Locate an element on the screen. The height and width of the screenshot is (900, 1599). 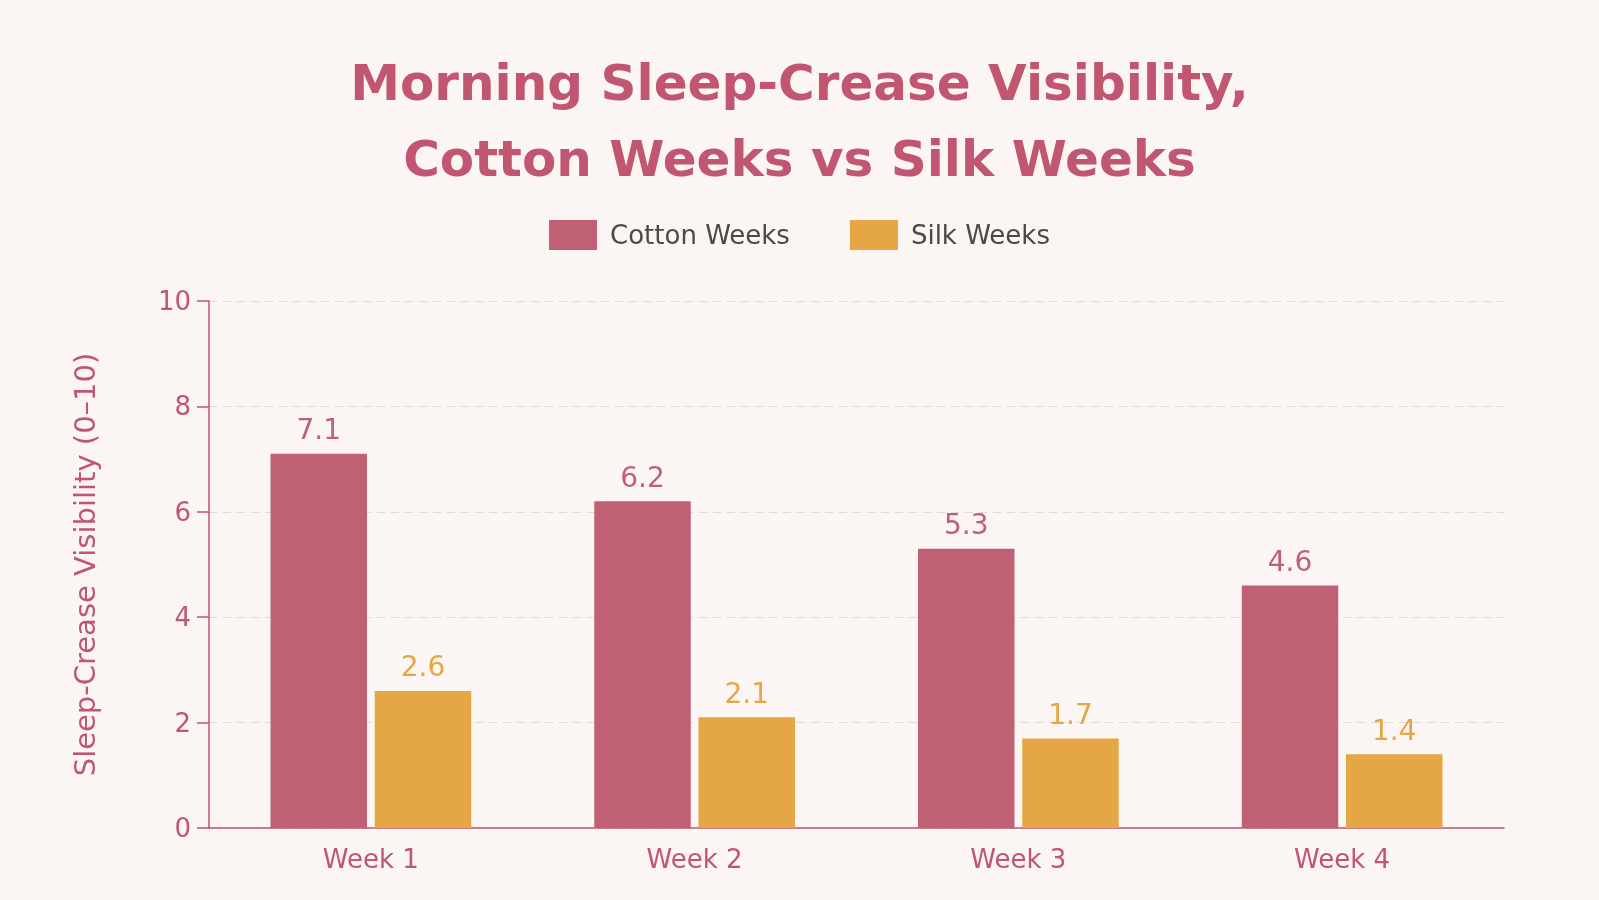
y-tick-label: 8 is located at coordinates (182, 406).